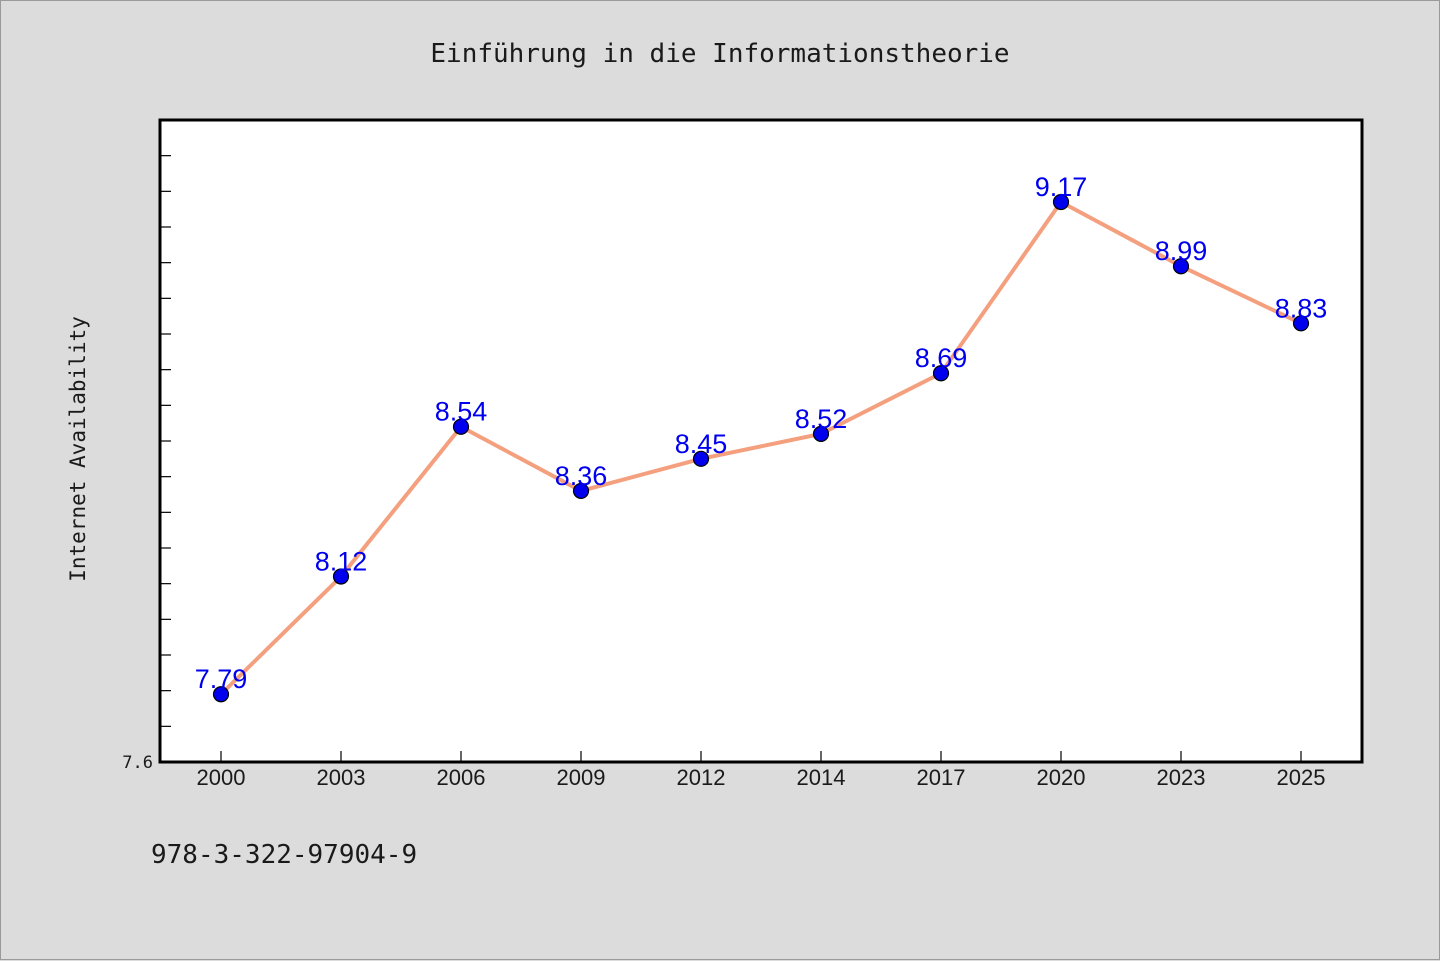 Image resolution: width=1440 pixels, height=961 pixels. Describe the element at coordinates (461, 412) in the screenshot. I see `data-label: 8.54` at that location.